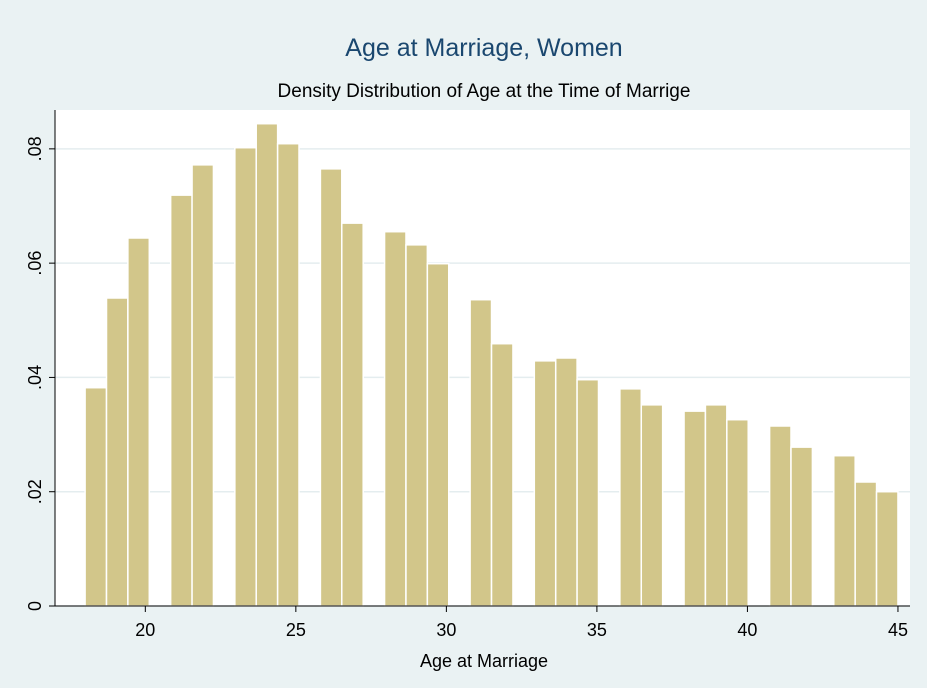 This screenshot has height=688, width=927. What do you see at coordinates (597, 630) in the screenshot?
I see `x-tick-label: 35` at bounding box center [597, 630].